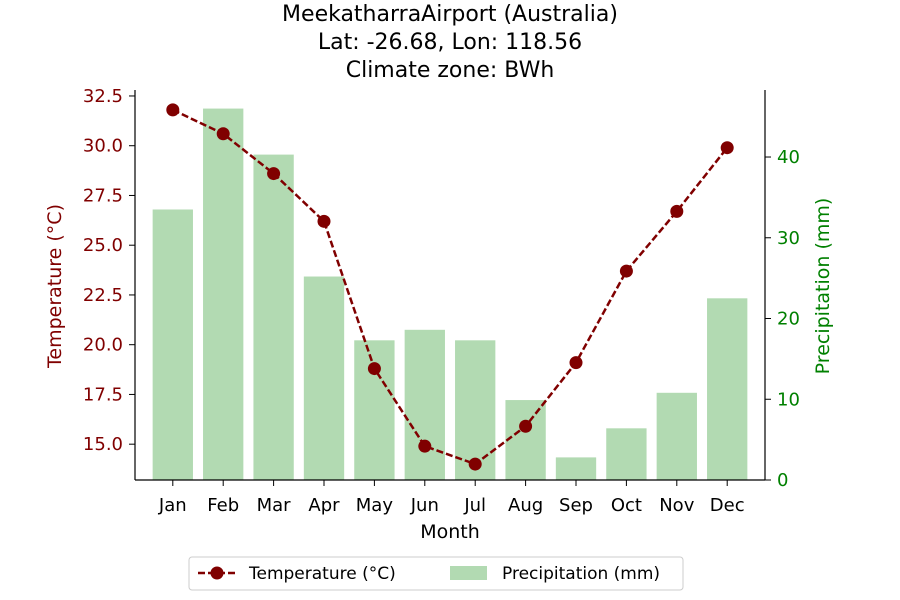 The image size is (900, 600). I want to click on precipitation-tick-label: 10, so click(788, 399).